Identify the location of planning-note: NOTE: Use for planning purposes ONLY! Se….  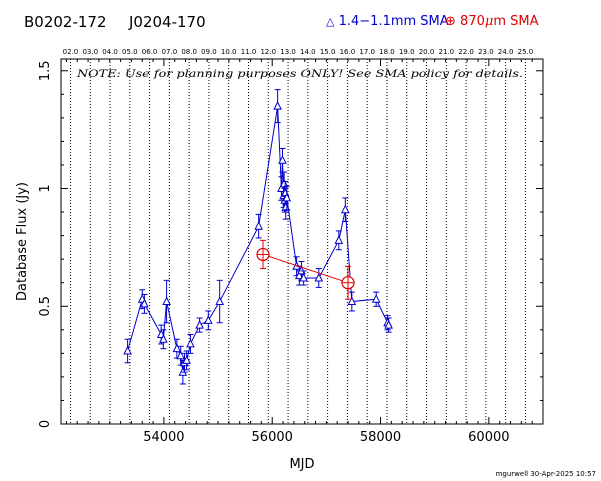
(299, 74).